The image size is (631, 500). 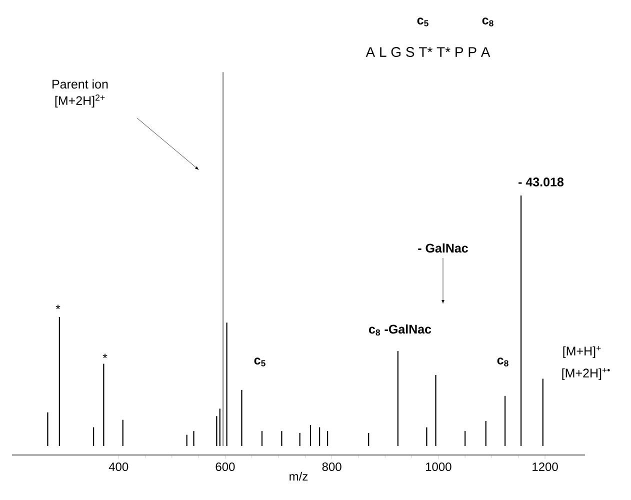 What do you see at coordinates (225, 467) in the screenshot?
I see `x-tick-label: 600` at bounding box center [225, 467].